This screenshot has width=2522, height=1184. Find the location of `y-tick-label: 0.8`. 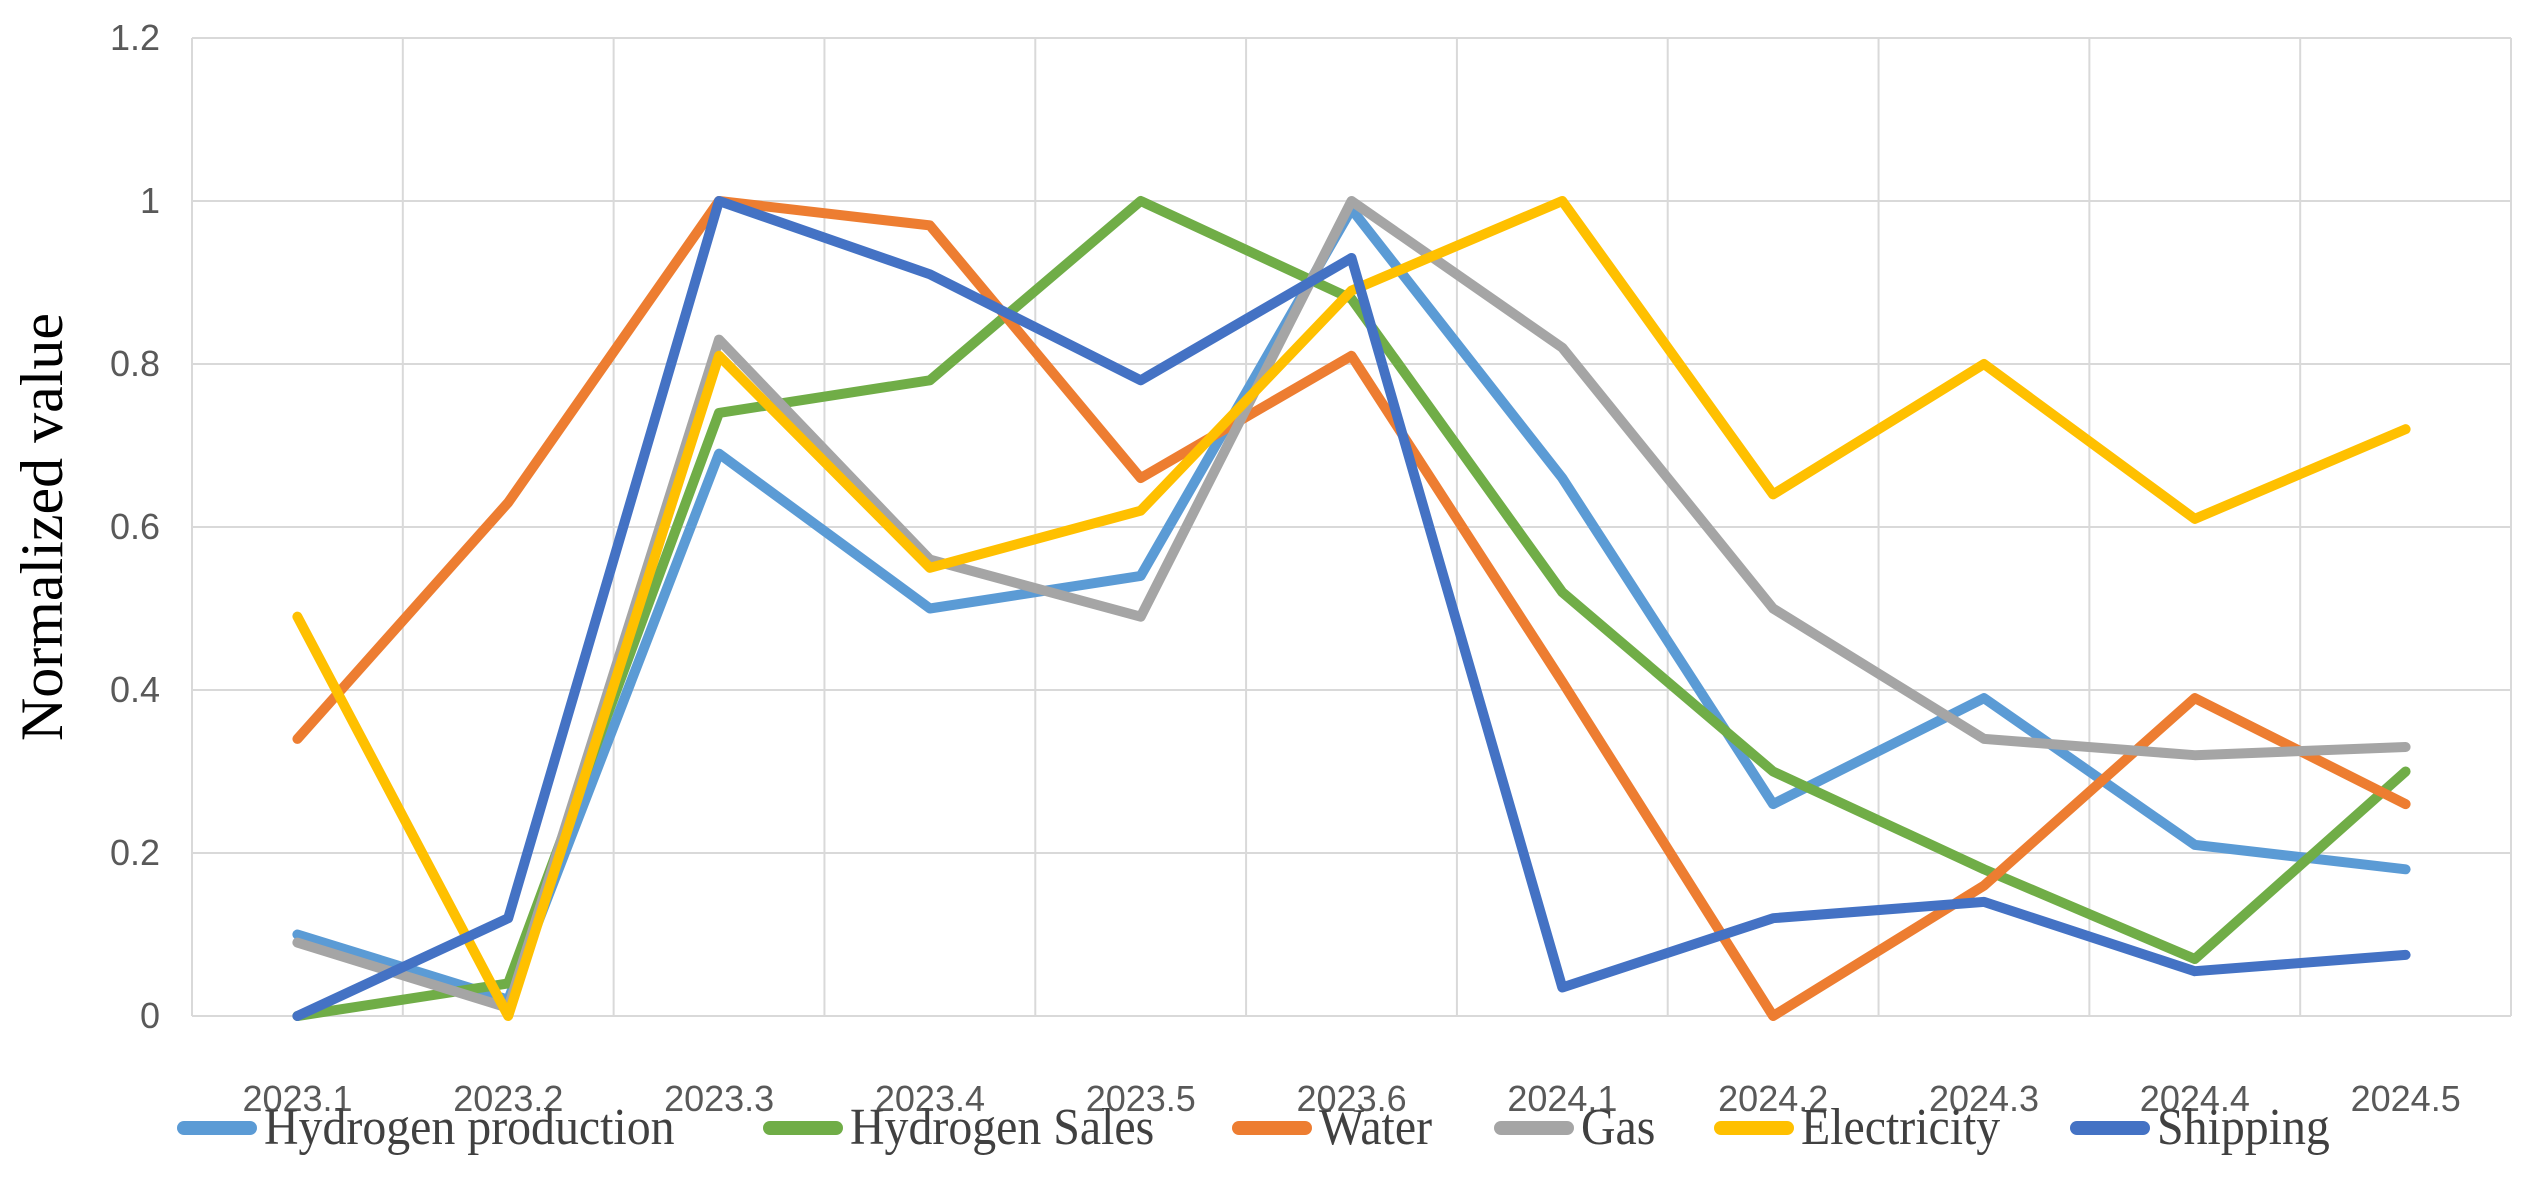

y-tick-label: 0.8 is located at coordinates (134, 363).